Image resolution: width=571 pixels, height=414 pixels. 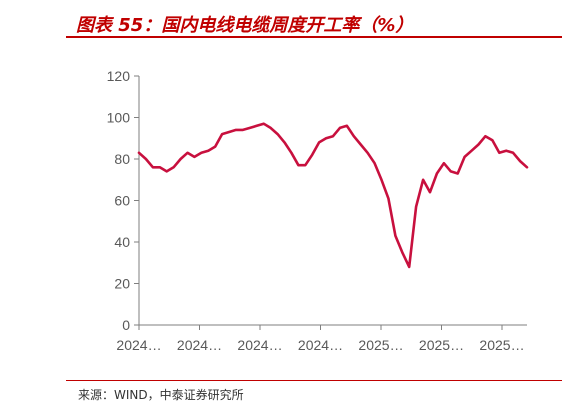 What do you see at coordinates (126, 325) in the screenshot?
I see `y-tick-label: 0` at bounding box center [126, 325].